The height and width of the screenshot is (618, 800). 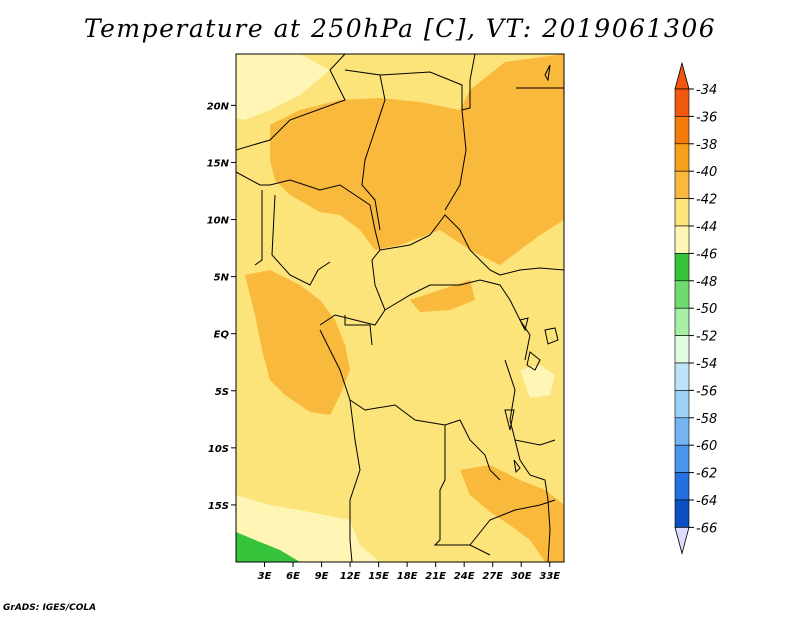 I want to click on lon-tick-label: 9E, so click(x=322, y=576).